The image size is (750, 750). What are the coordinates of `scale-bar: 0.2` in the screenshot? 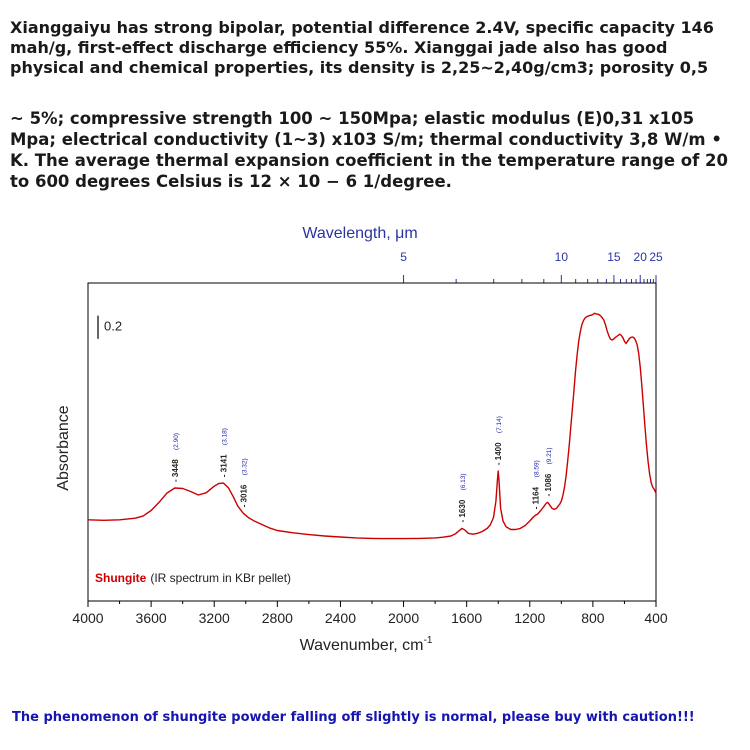 It's located at (109, 327).